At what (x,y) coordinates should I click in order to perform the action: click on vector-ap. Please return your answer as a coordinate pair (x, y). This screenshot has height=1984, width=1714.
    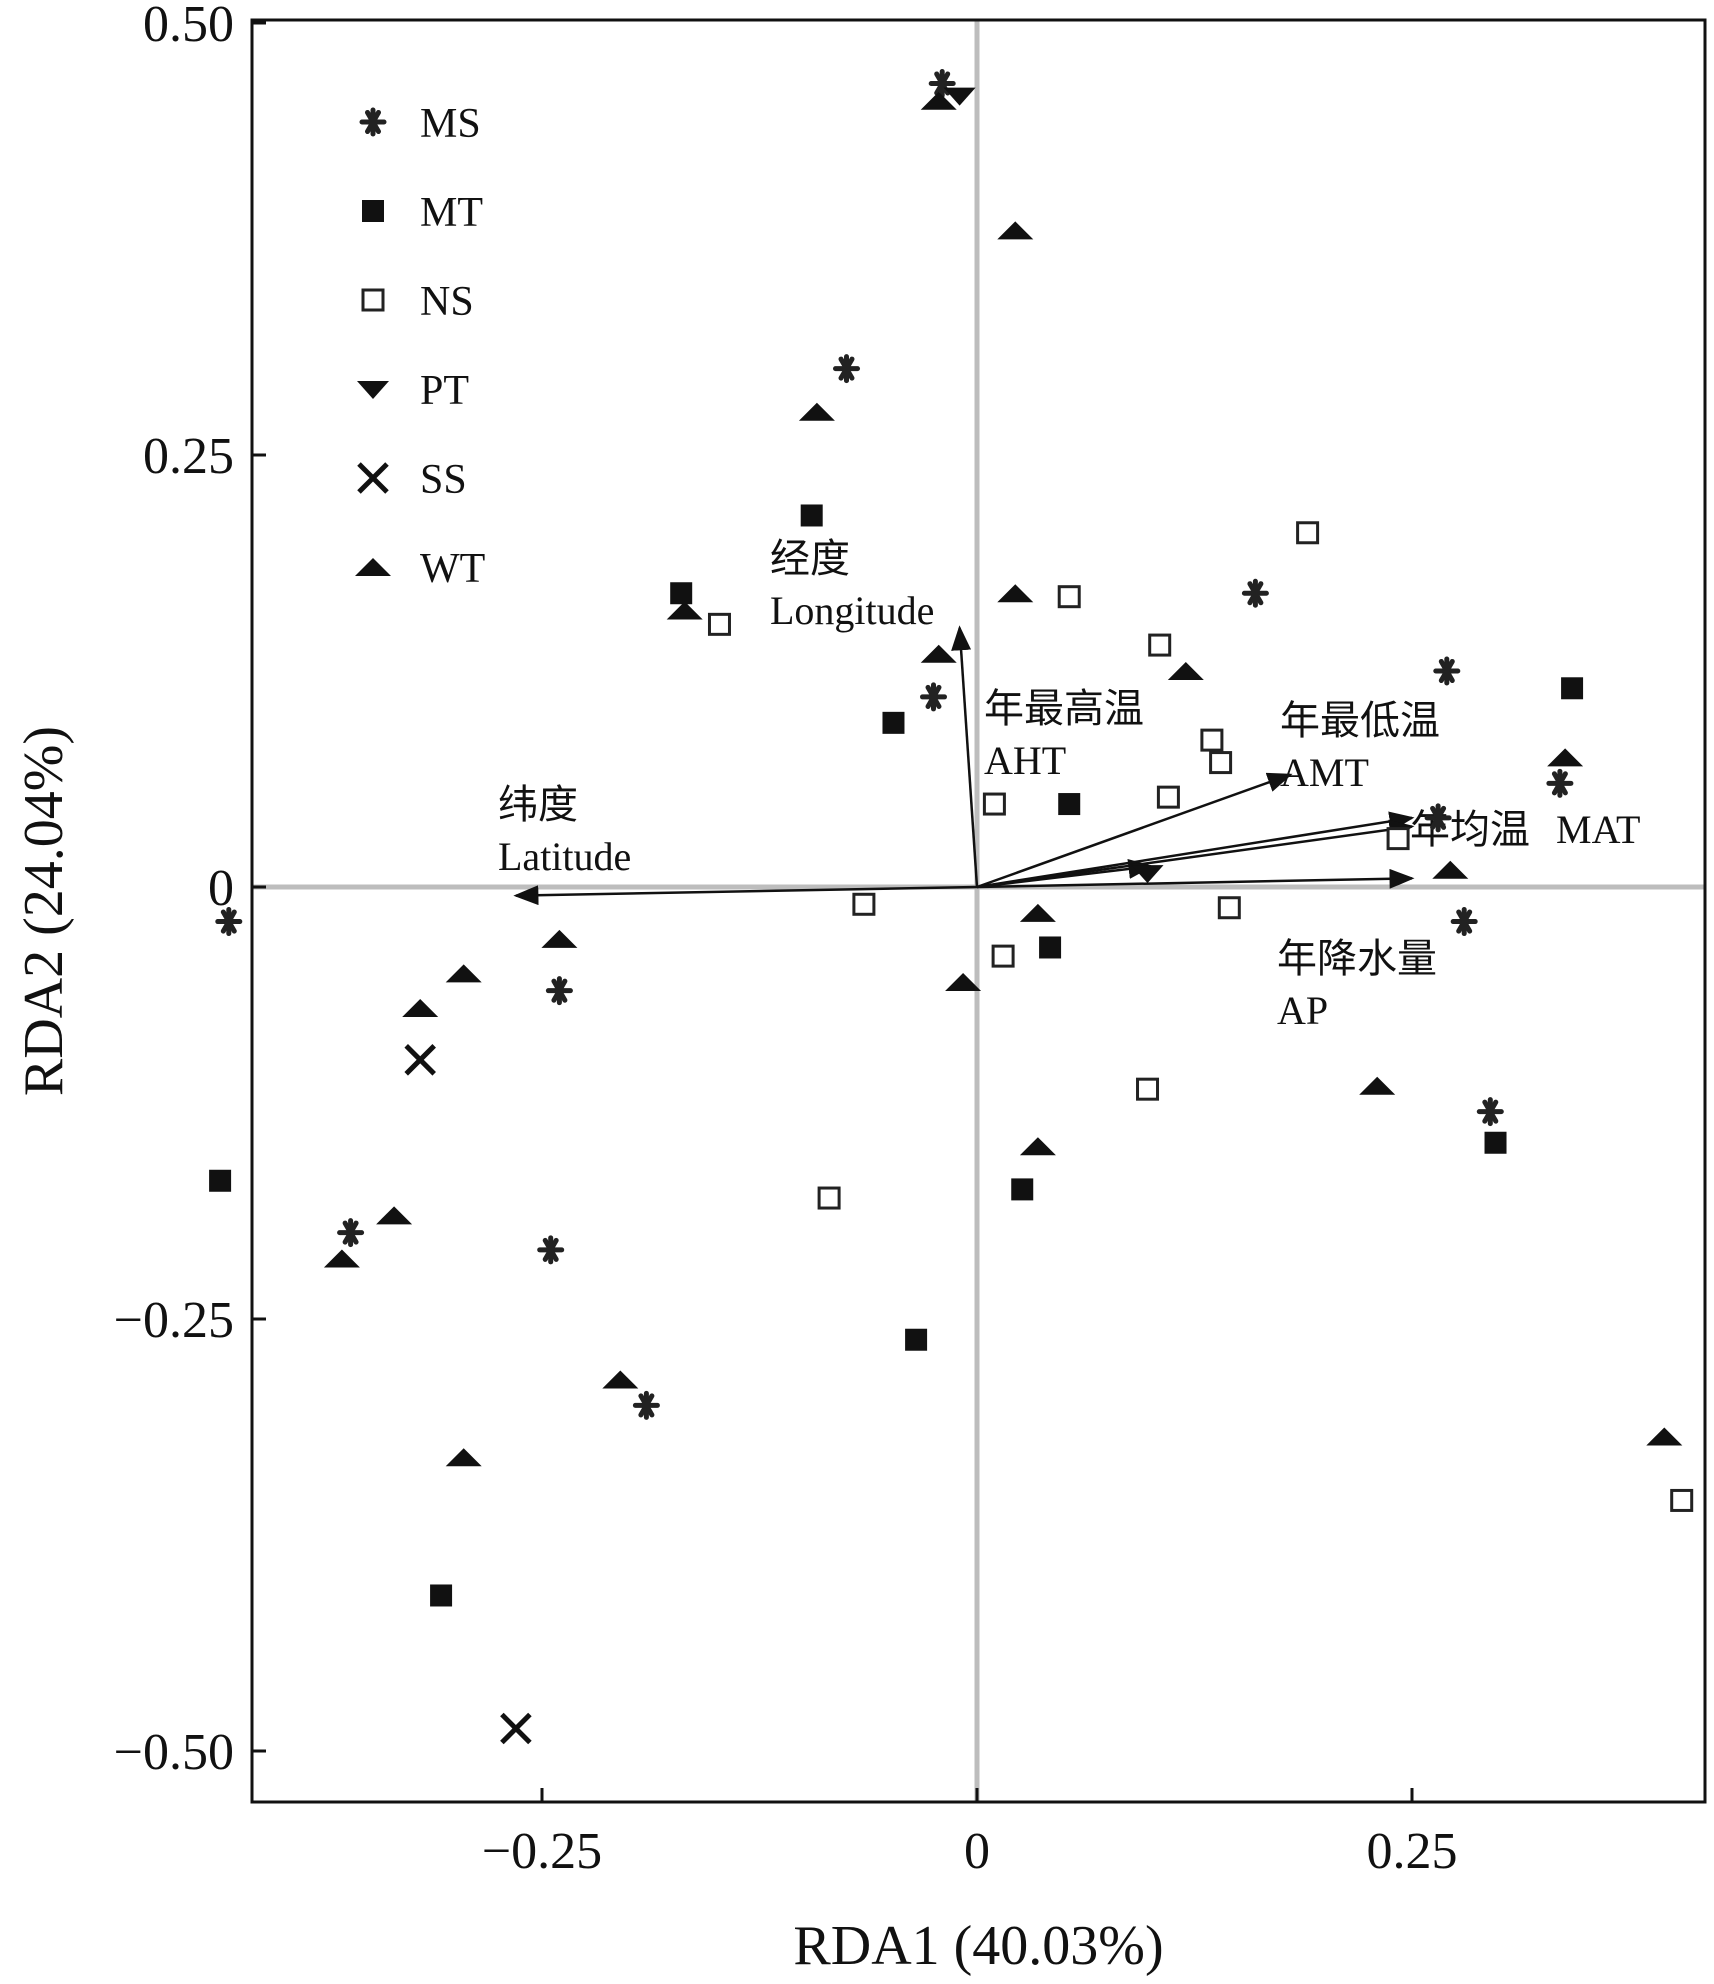
    Looking at the image, I should click on (1195, 878).